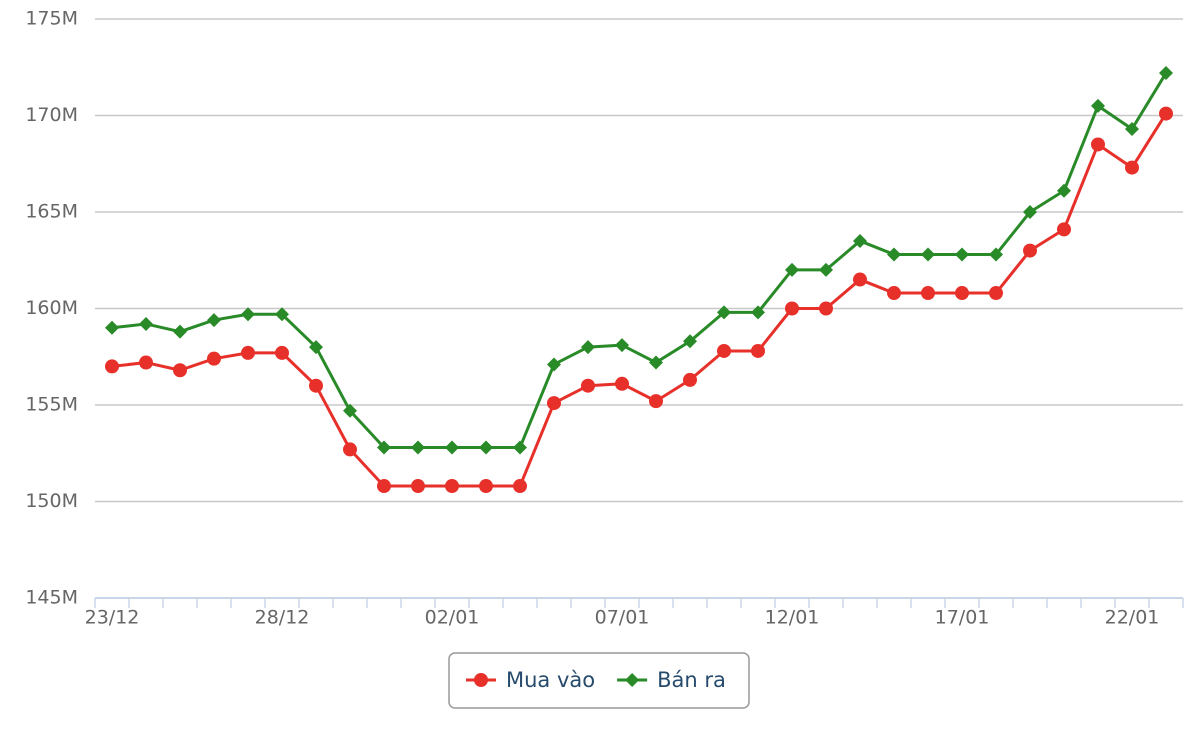 This screenshot has height=740, width=1200. Describe the element at coordinates (1132, 618) in the screenshot. I see `x-tick-label: 22/01` at that location.